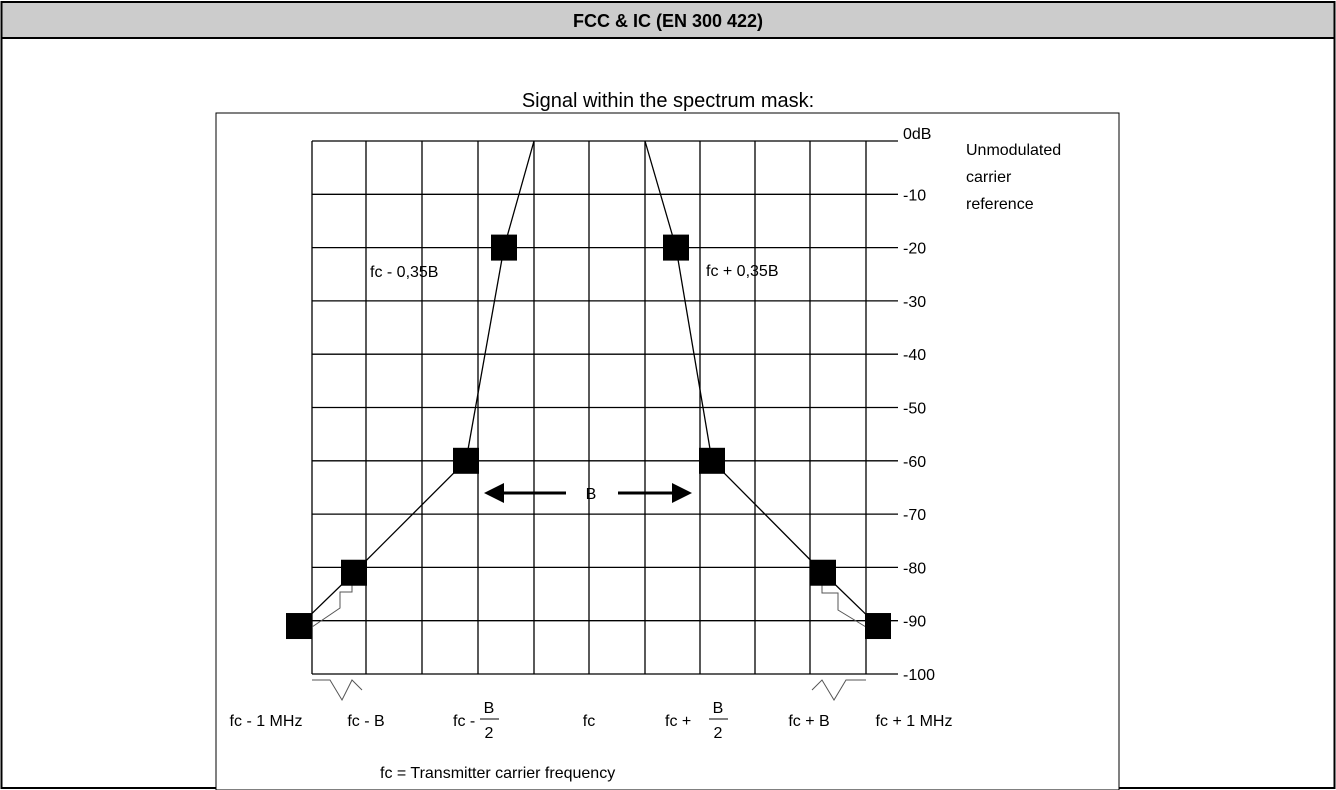 This screenshot has height=790, width=1336. Describe the element at coordinates (989, 177) in the screenshot. I see `carrier-note-2: carrier` at that location.